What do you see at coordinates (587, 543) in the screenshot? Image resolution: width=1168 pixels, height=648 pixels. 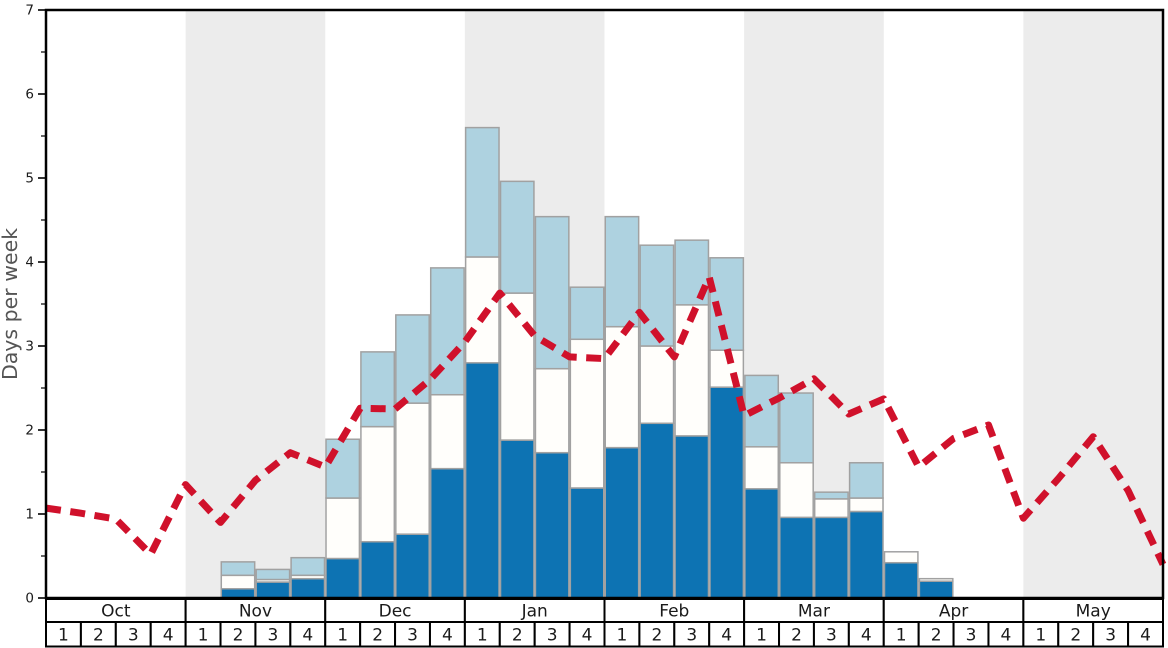 I see `bar-Jan-4-dark_blue_segment` at bounding box center [587, 543].